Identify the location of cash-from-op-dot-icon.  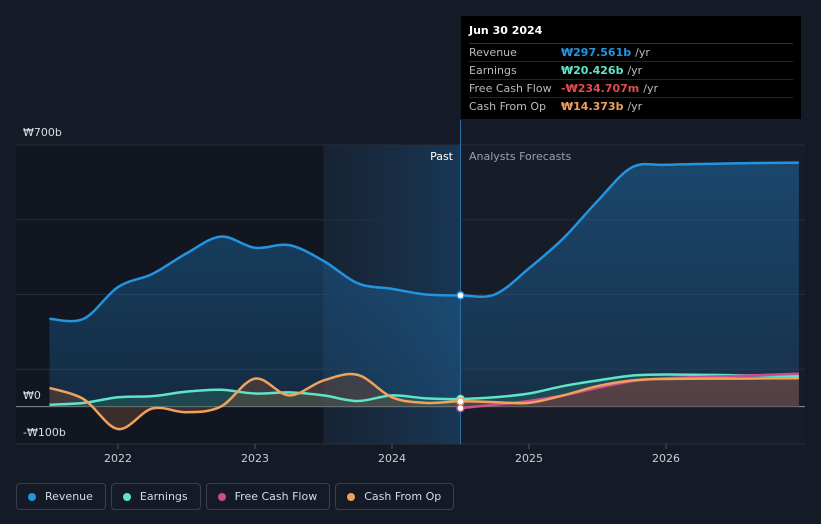
(351, 496).